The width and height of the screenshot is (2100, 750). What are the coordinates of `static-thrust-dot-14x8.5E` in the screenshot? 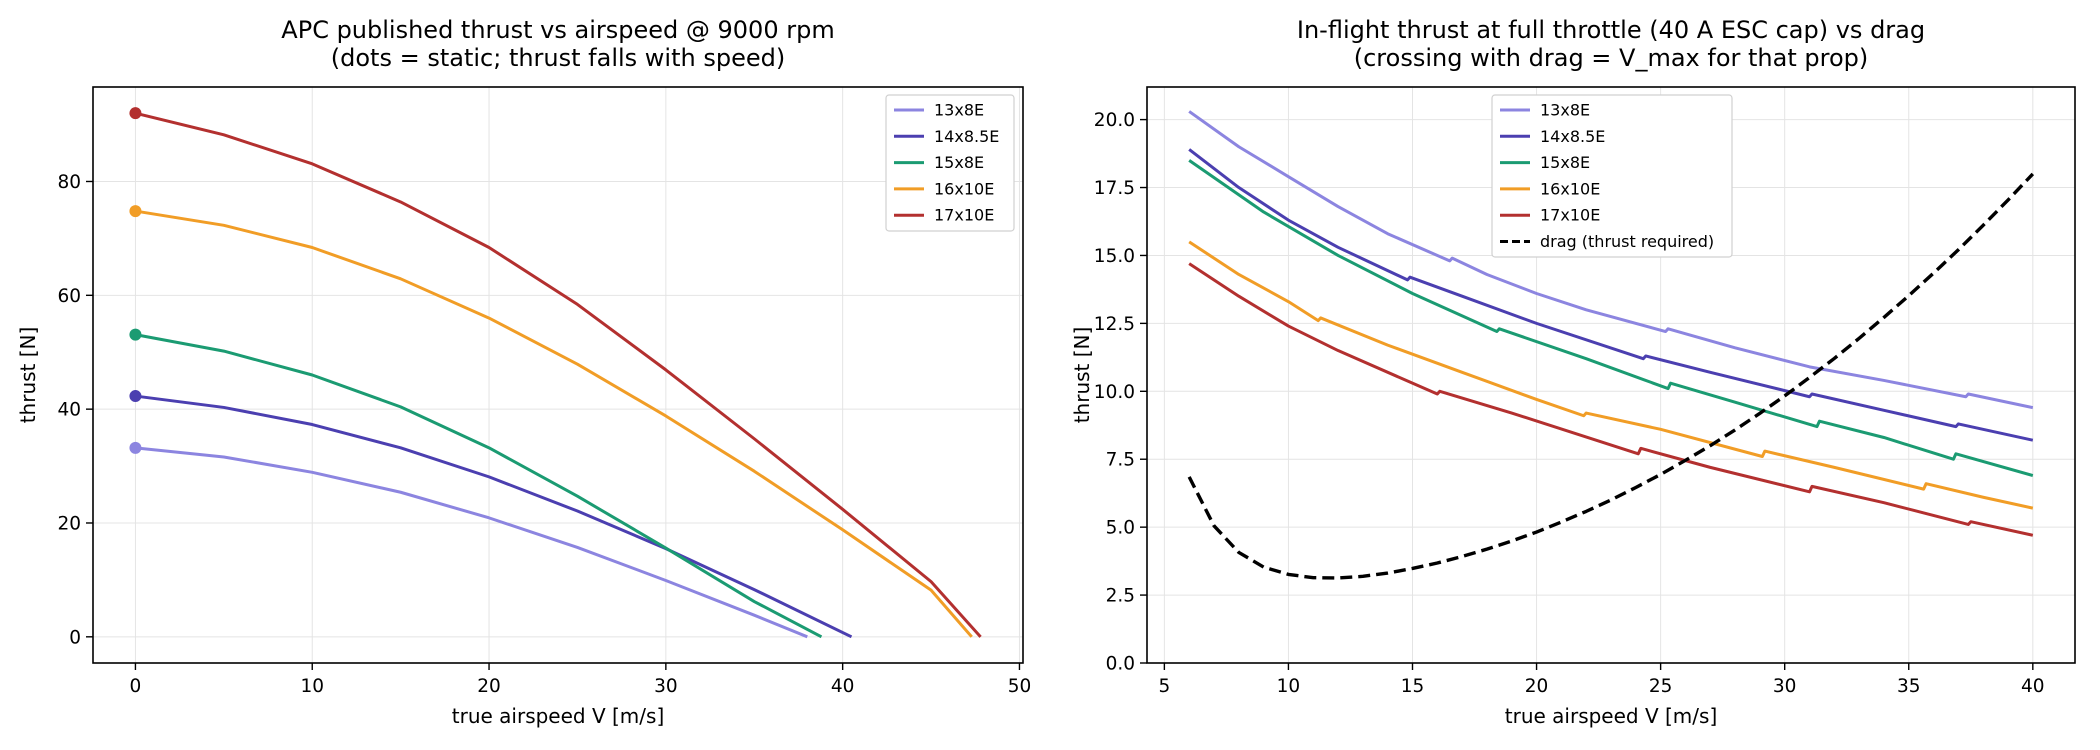 It's located at (135, 396).